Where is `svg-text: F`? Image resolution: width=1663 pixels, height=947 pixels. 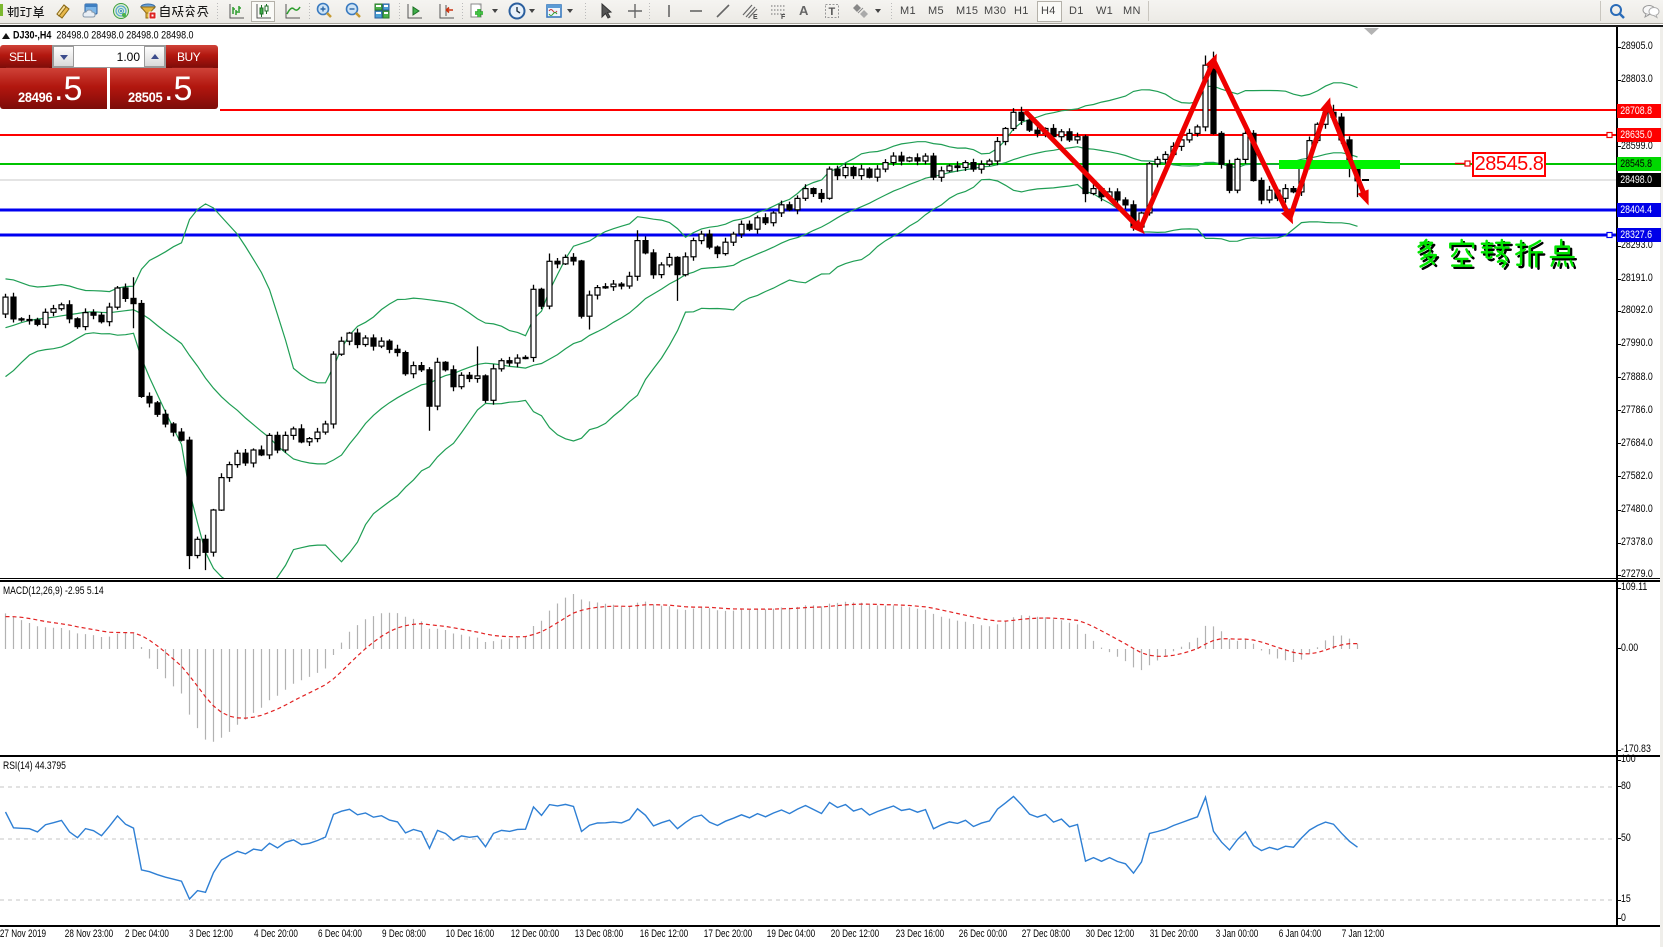 svg-text: F is located at coordinates (783, 17).